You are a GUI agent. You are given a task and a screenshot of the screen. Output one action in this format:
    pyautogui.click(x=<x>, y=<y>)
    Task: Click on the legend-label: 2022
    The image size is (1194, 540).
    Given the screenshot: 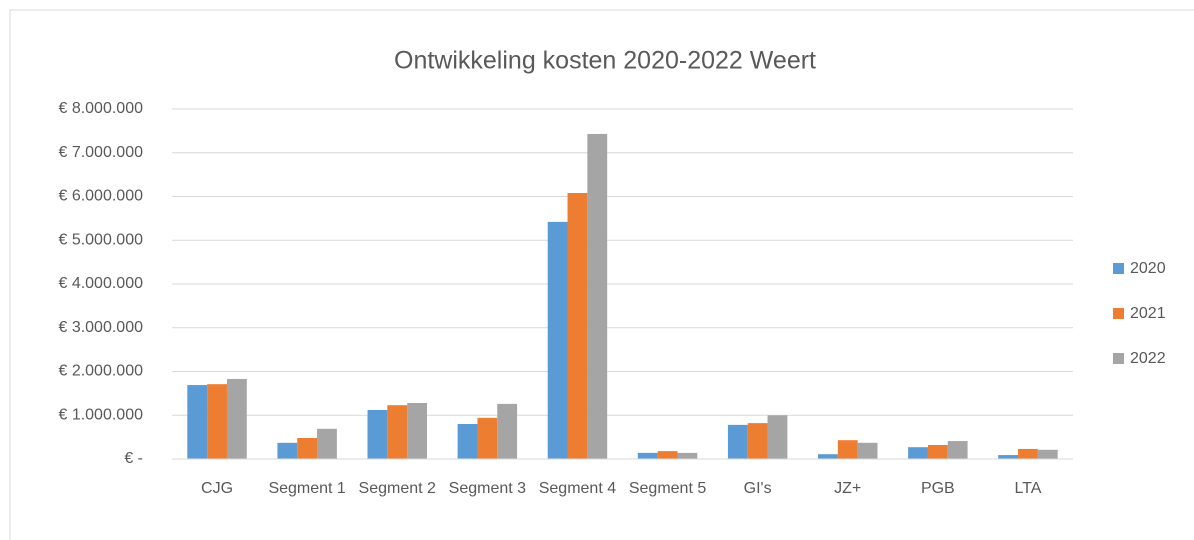 What is the action you would take?
    pyautogui.click(x=1148, y=358)
    